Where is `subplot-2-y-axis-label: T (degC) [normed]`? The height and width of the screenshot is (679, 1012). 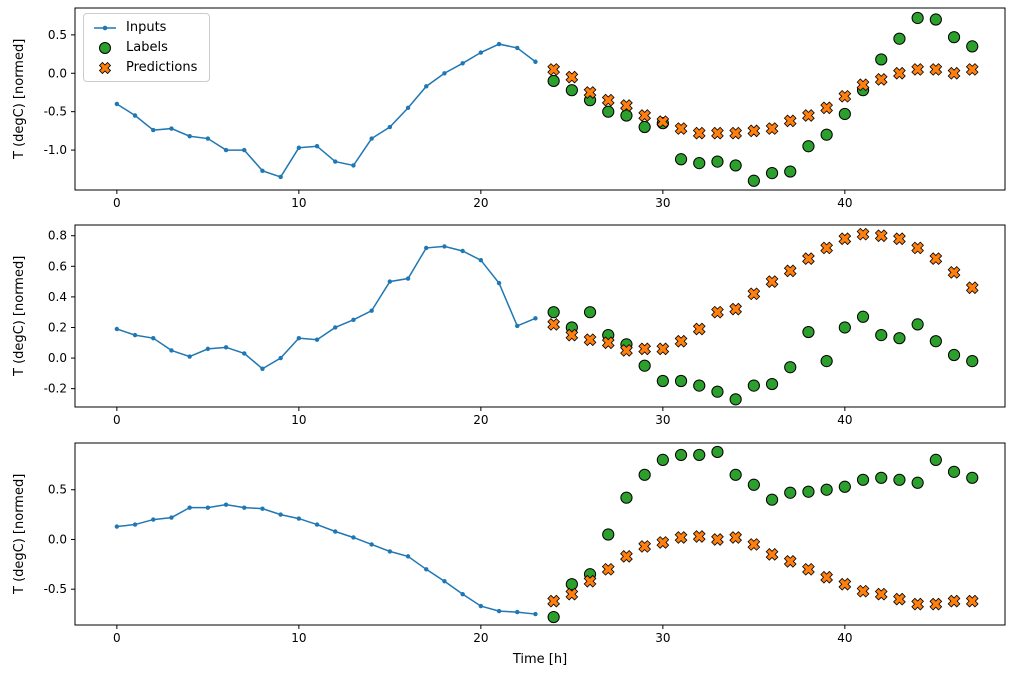 subplot-2-y-axis-label: T (degC) [normed] is located at coordinates (19, 316).